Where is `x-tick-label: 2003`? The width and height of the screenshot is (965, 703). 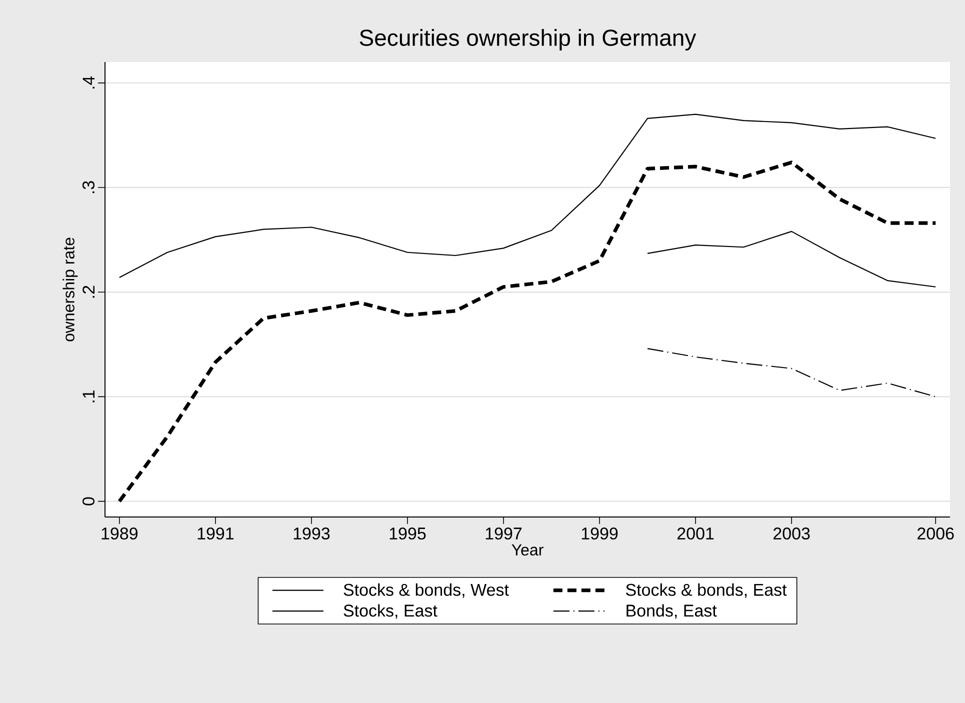 x-tick-label: 2003 is located at coordinates (792, 534).